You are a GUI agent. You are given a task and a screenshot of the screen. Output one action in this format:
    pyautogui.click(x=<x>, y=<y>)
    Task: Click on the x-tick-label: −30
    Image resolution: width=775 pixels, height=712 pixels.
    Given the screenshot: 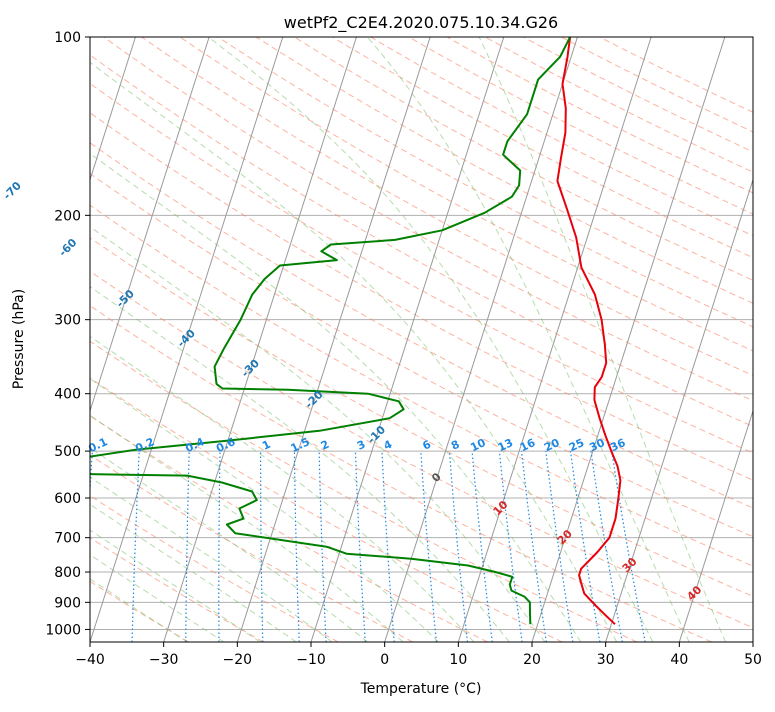 What is the action you would take?
    pyautogui.click(x=164, y=660)
    